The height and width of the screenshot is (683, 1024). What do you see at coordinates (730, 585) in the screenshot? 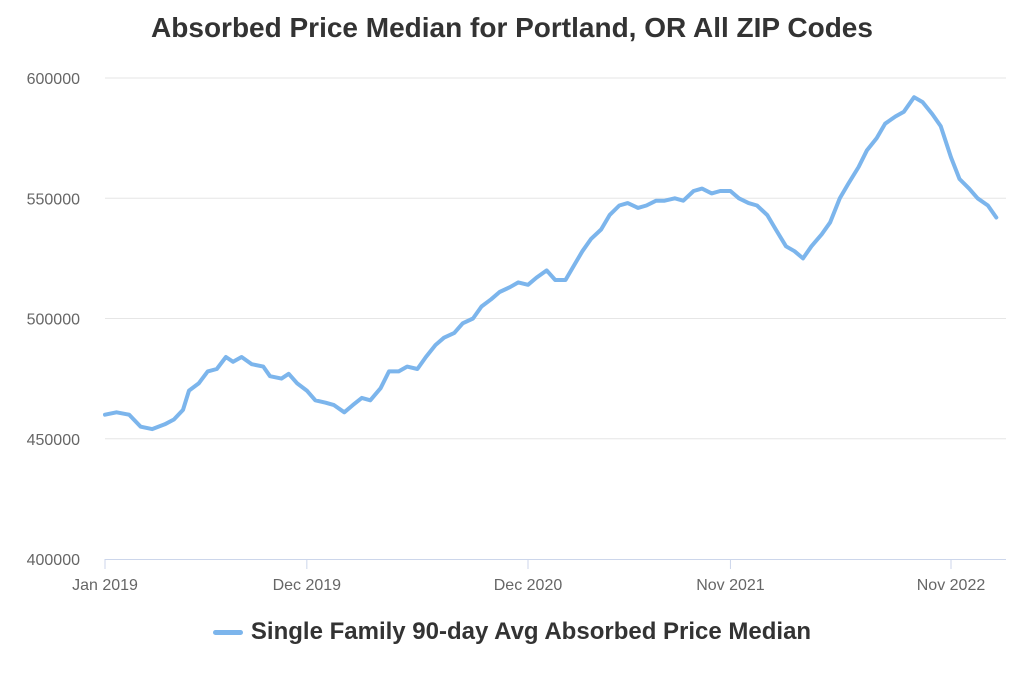
I see `x-tick-label: Nov 2021` at bounding box center [730, 585].